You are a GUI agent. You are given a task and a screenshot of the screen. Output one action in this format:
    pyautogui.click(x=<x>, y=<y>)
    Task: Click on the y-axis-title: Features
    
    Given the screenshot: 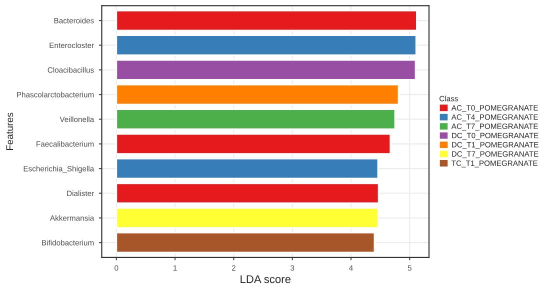 What is the action you would take?
    pyautogui.click(x=10, y=131)
    